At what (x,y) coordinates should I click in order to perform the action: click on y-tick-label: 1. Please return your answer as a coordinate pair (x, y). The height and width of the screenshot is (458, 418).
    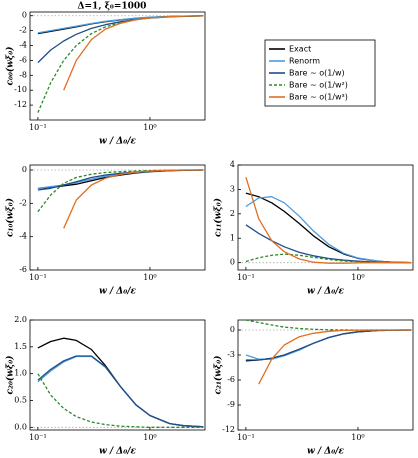
    Looking at the image, I should click on (232, 237).